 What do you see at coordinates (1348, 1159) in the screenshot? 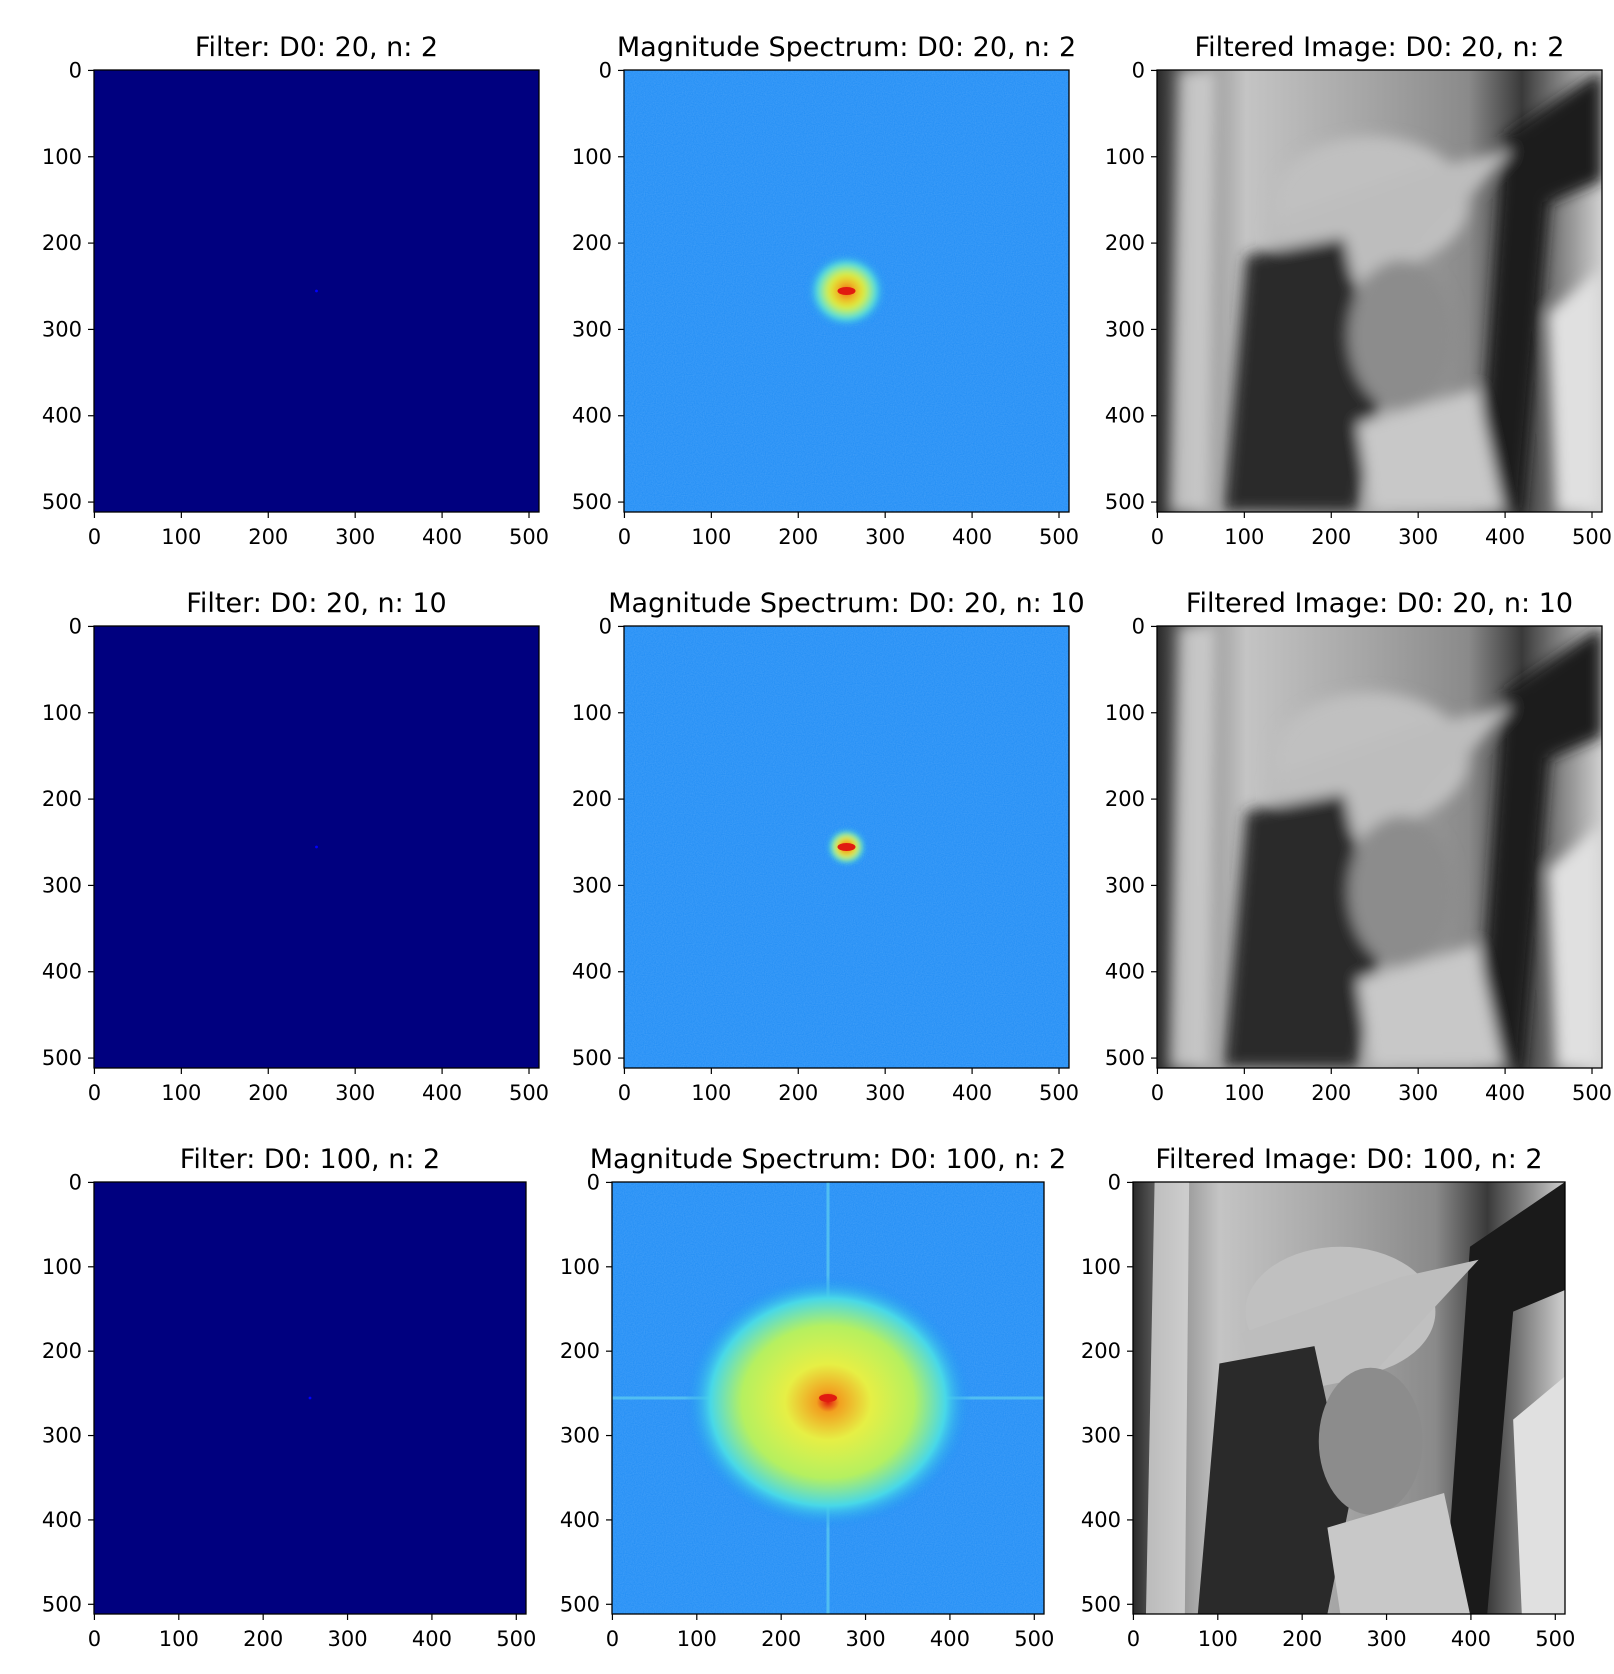
I see `axes-title: Filtered Image: D0: 100, n: 2` at bounding box center [1348, 1159].